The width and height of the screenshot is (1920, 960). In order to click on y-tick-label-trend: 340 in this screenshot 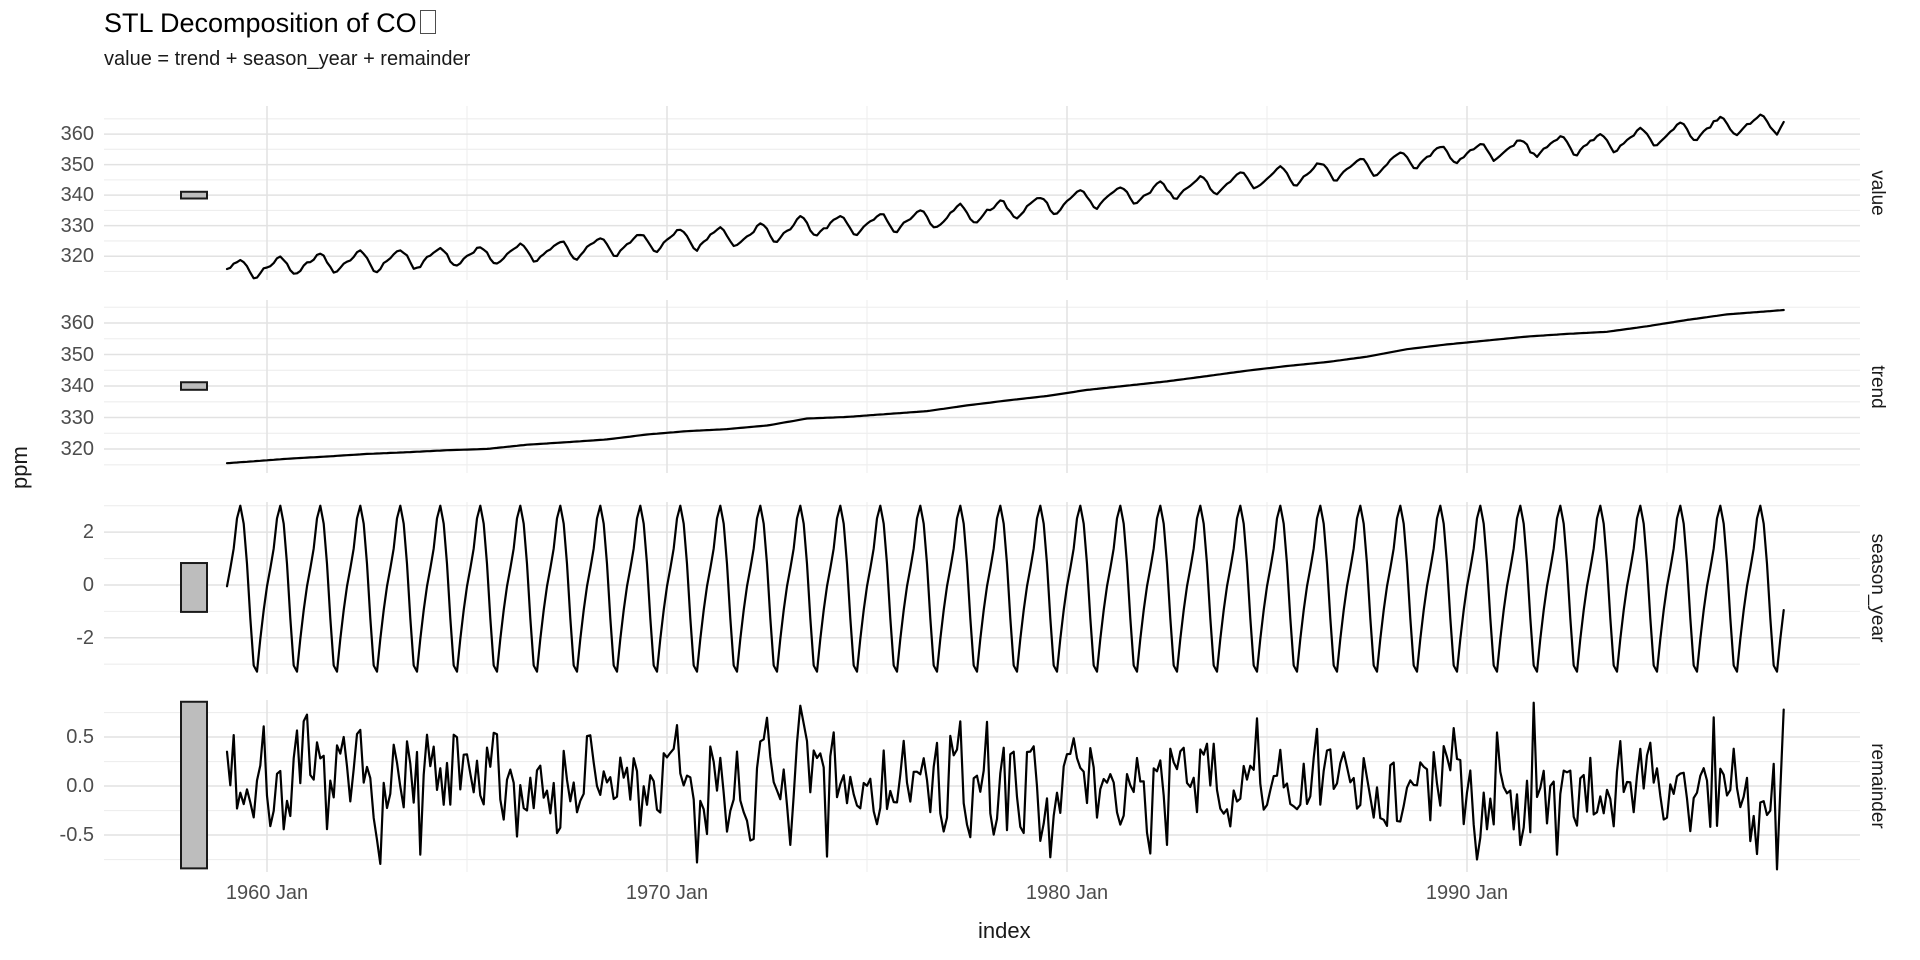, I will do `click(77, 386)`.